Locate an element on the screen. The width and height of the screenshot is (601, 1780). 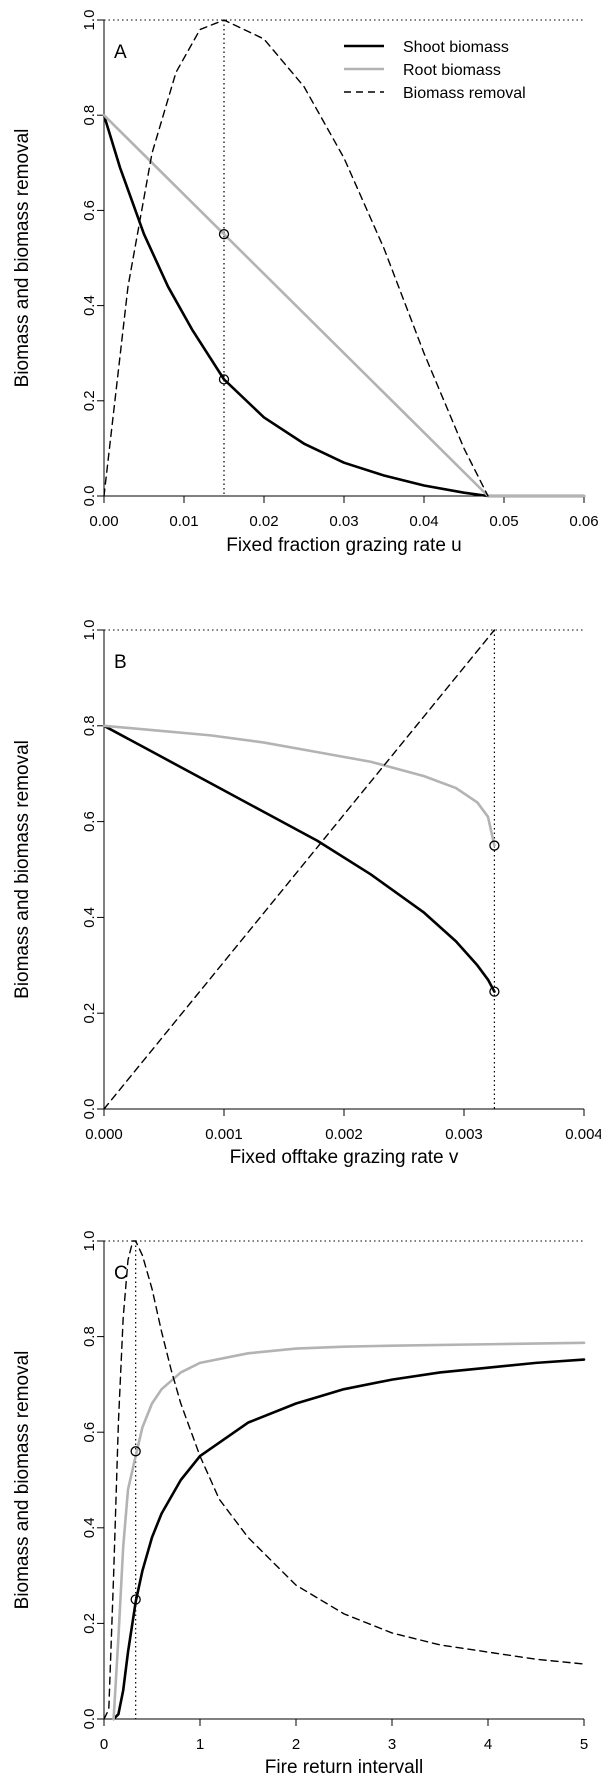
panel-label: B is located at coordinates (120, 662).